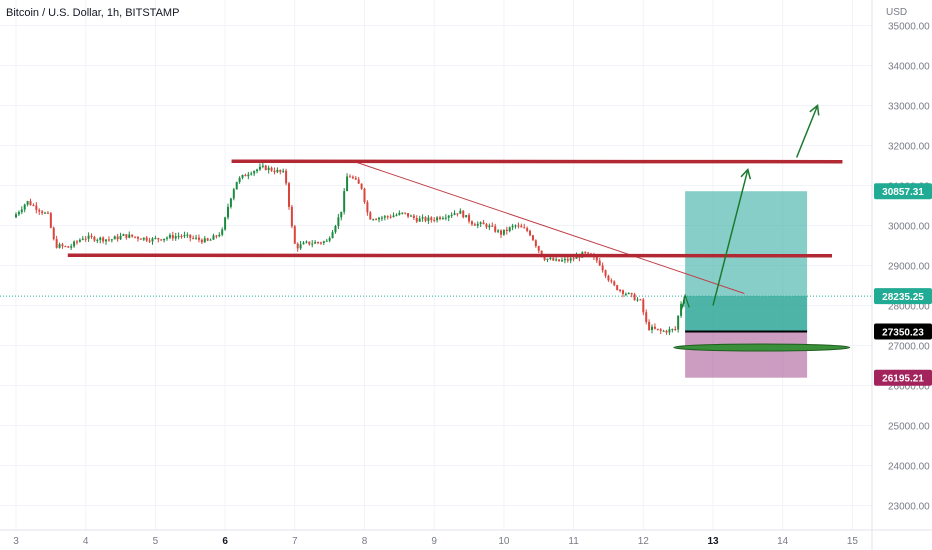 The height and width of the screenshot is (550, 932). Describe the element at coordinates (909, 27) in the screenshot. I see `y-tick-label: 35000.00` at that location.